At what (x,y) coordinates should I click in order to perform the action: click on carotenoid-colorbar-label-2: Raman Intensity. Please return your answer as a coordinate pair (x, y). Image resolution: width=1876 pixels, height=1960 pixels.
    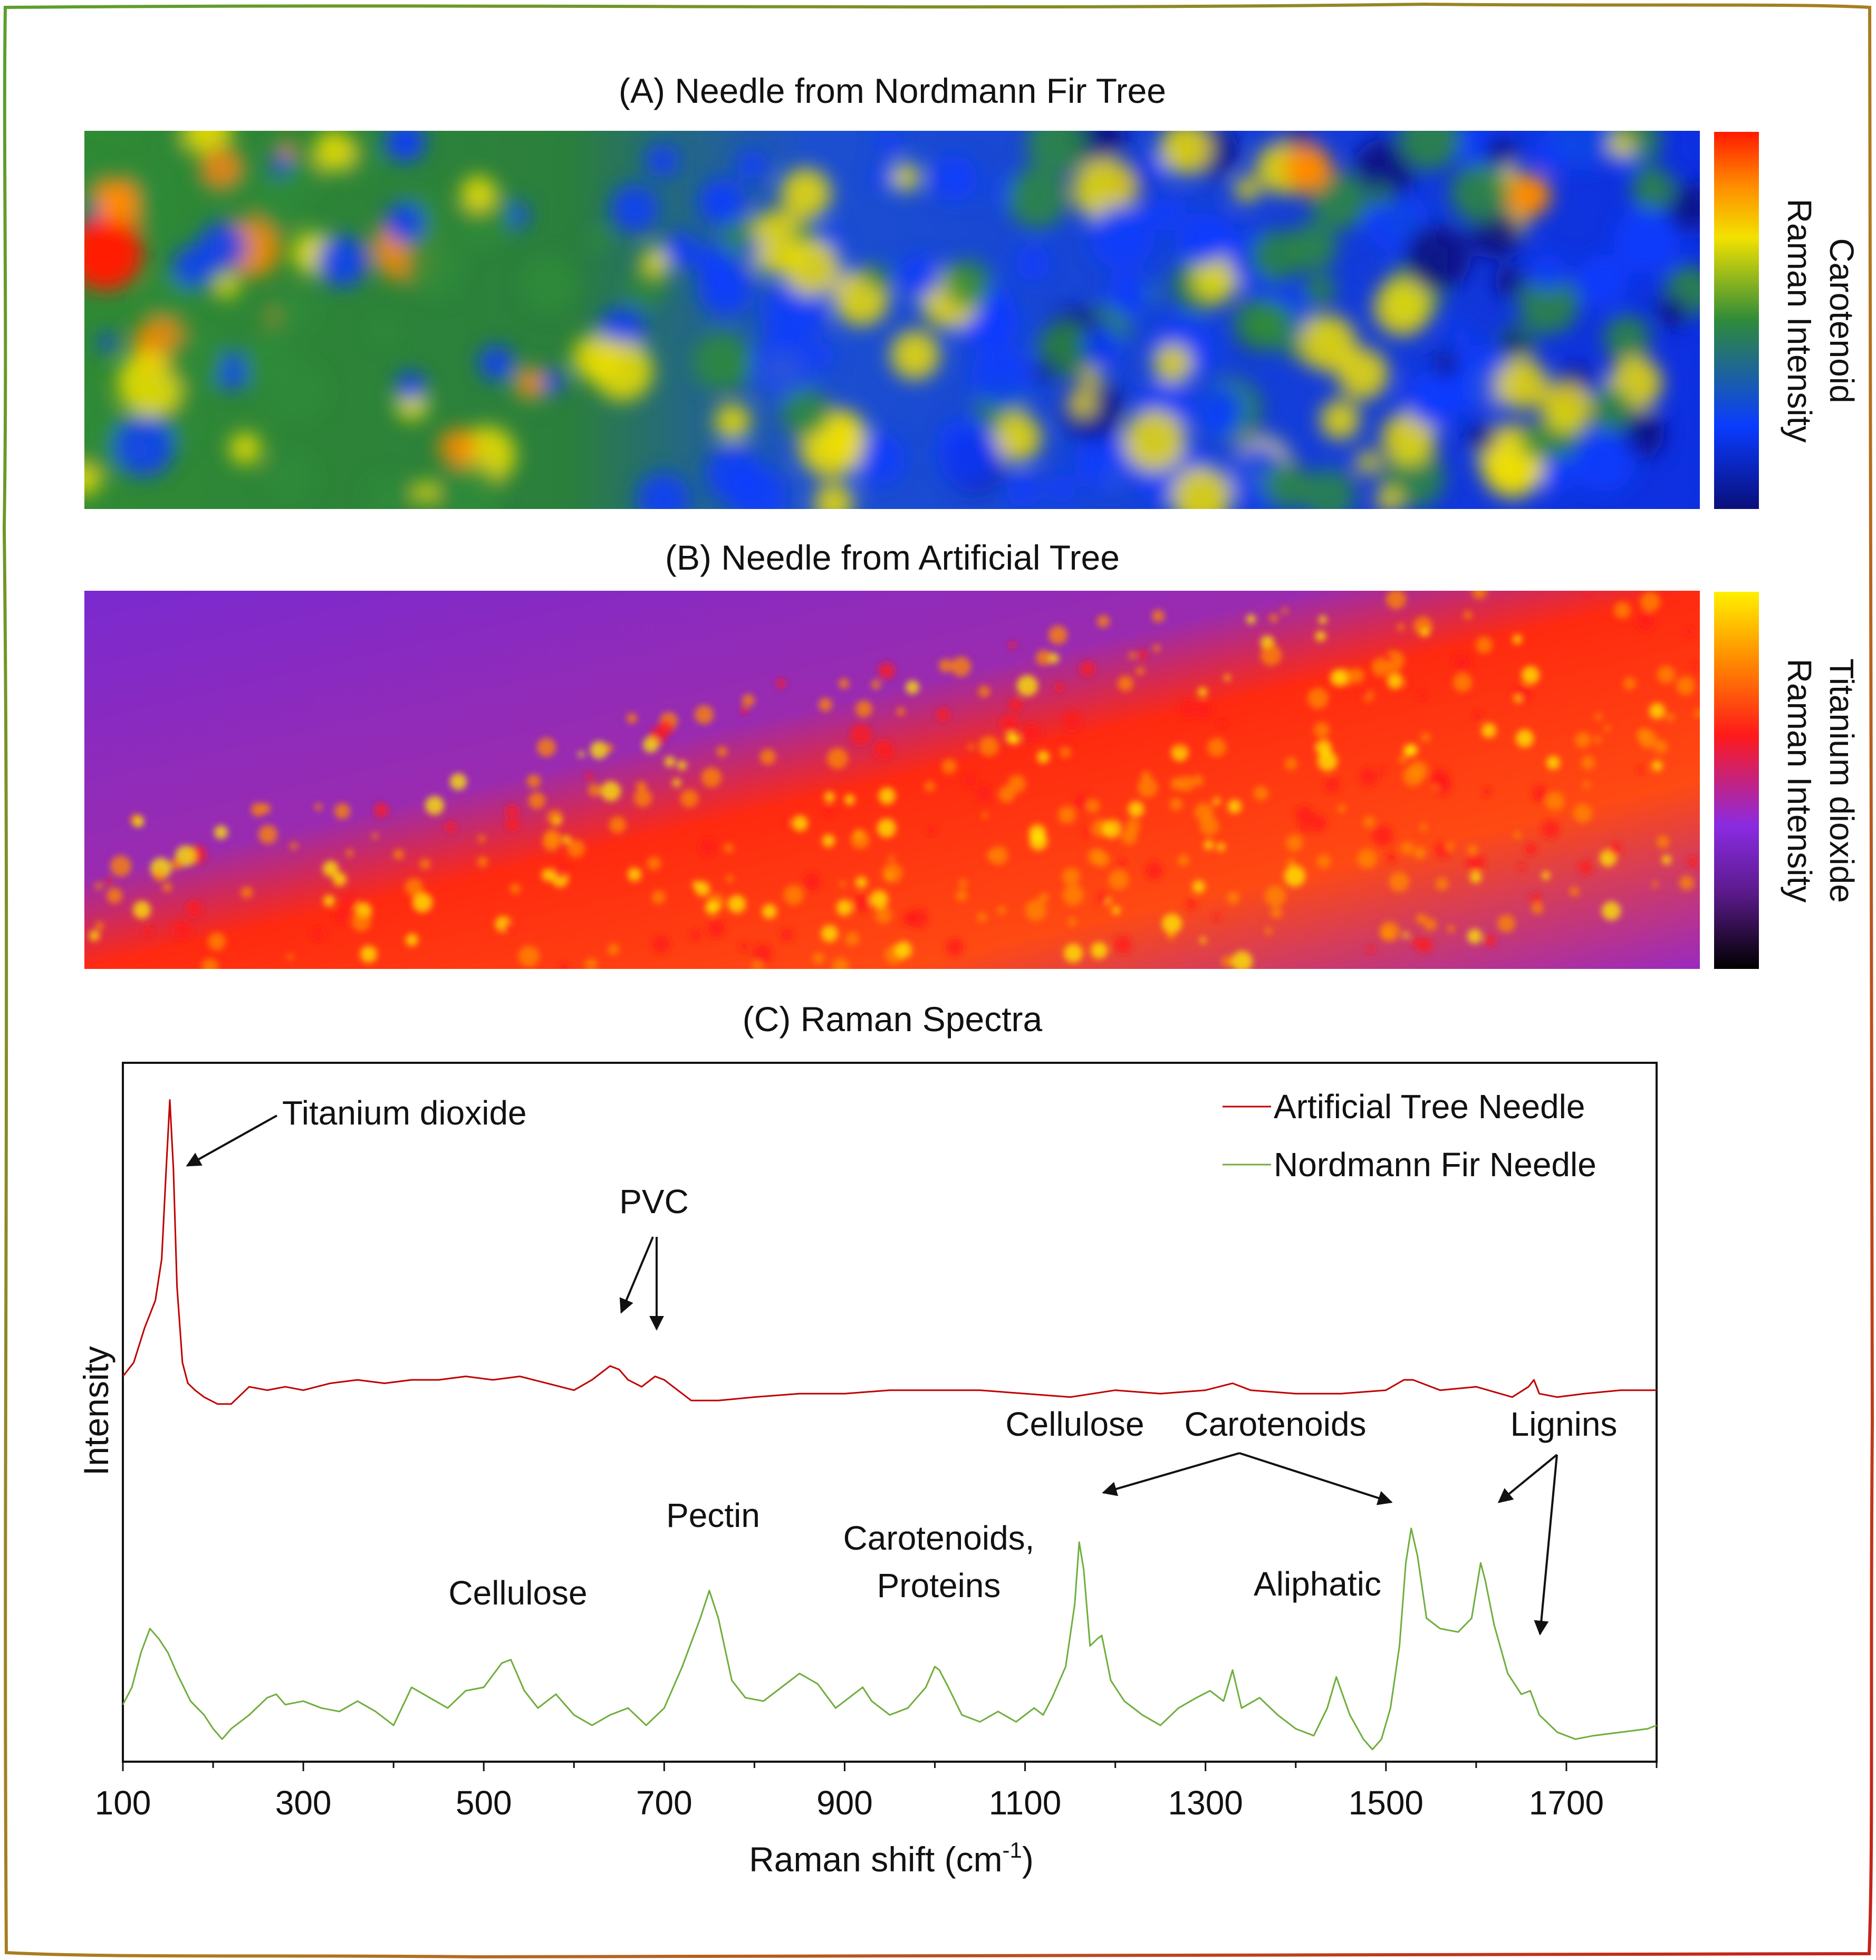
    Looking at the image, I should click on (1800, 321).